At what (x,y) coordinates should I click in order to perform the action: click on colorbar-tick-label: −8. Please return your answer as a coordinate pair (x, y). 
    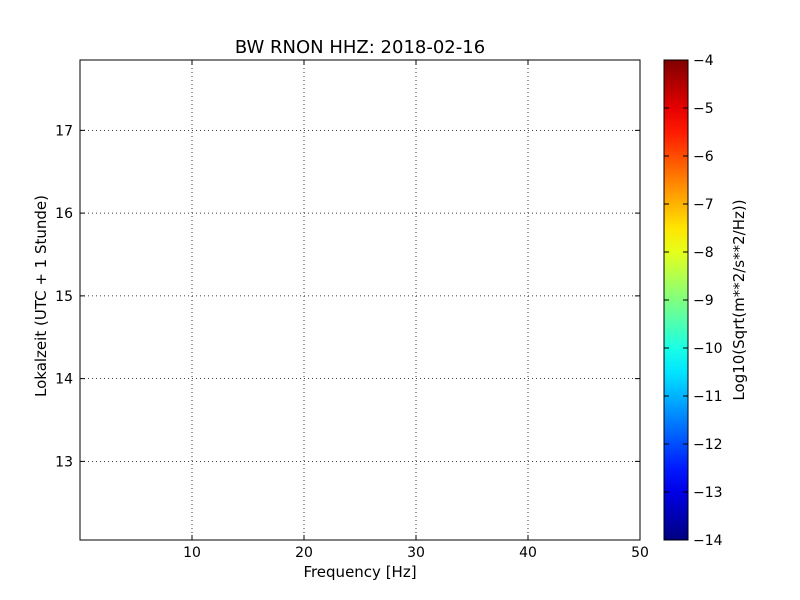
    Looking at the image, I should click on (703, 253).